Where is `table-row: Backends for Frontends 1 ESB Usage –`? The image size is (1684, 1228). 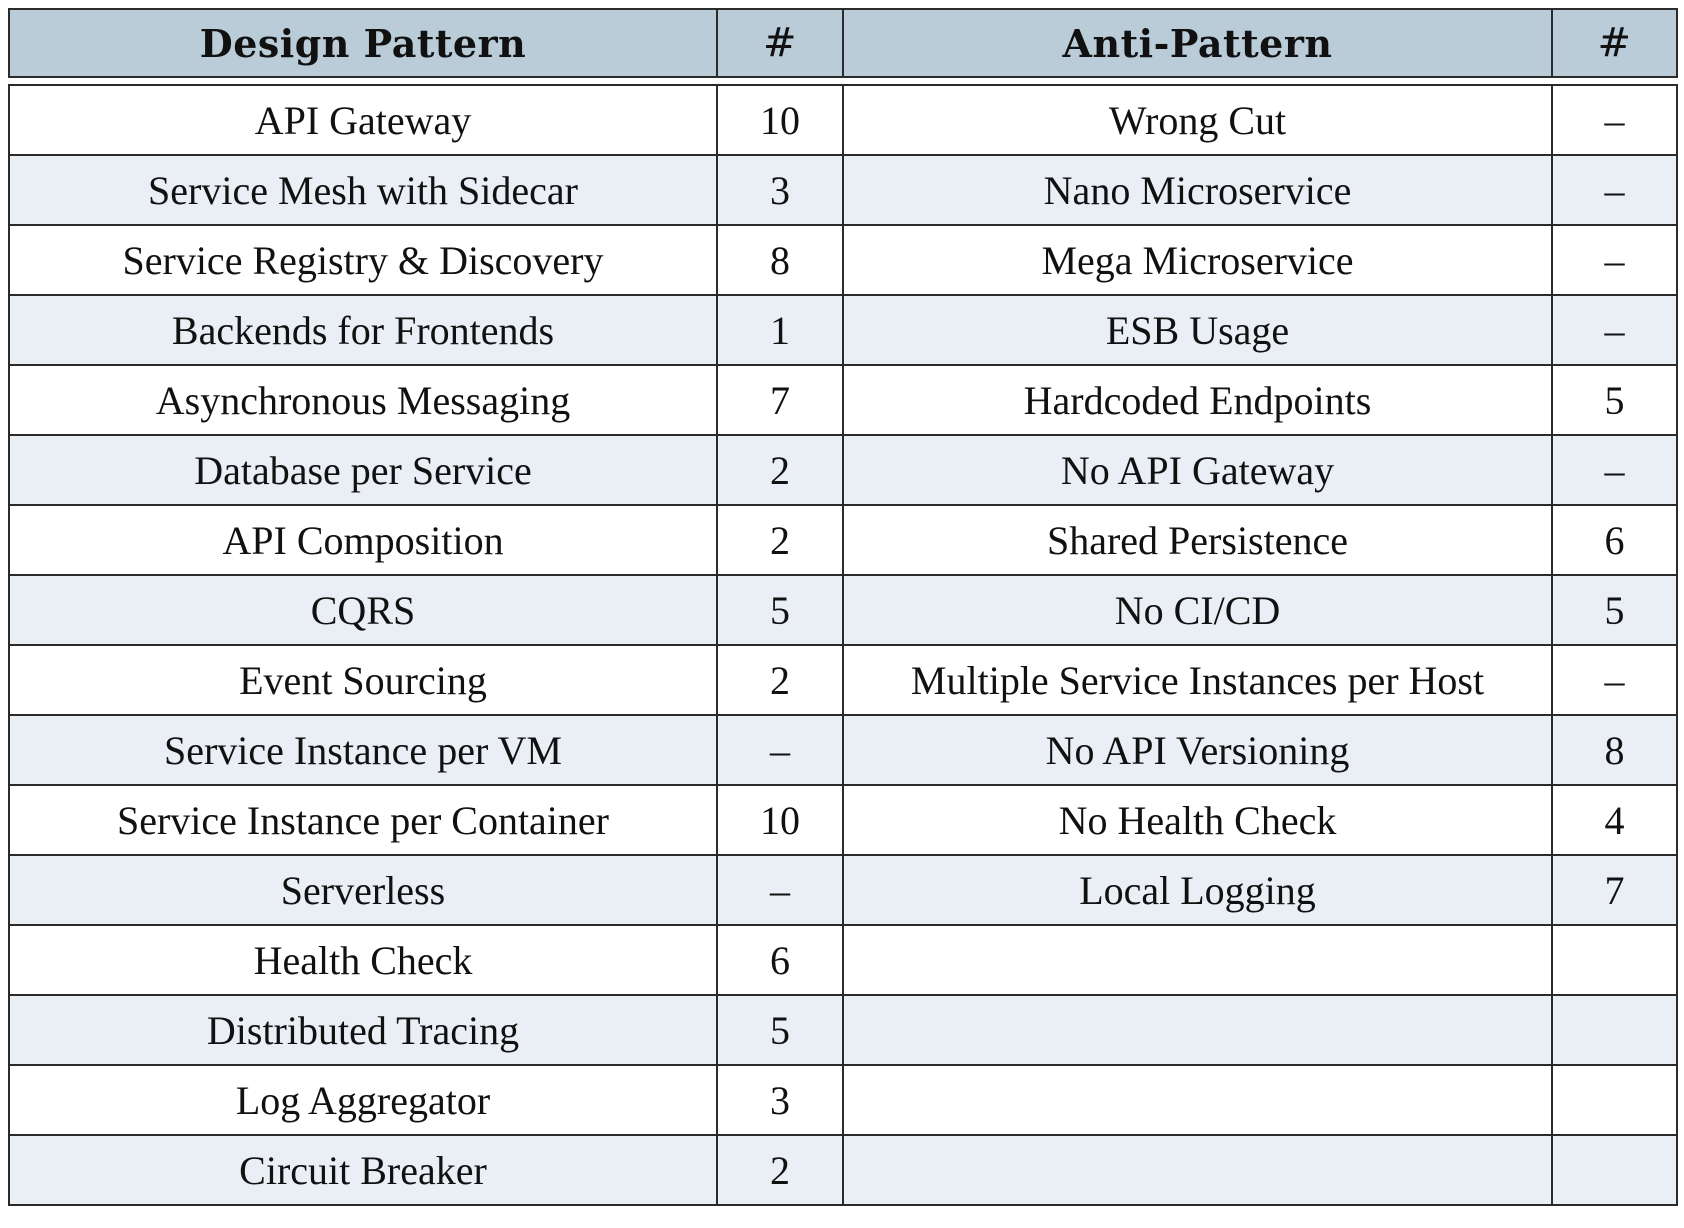 table-row: Backends for Frontends 1 ESB Usage – is located at coordinates (843, 330).